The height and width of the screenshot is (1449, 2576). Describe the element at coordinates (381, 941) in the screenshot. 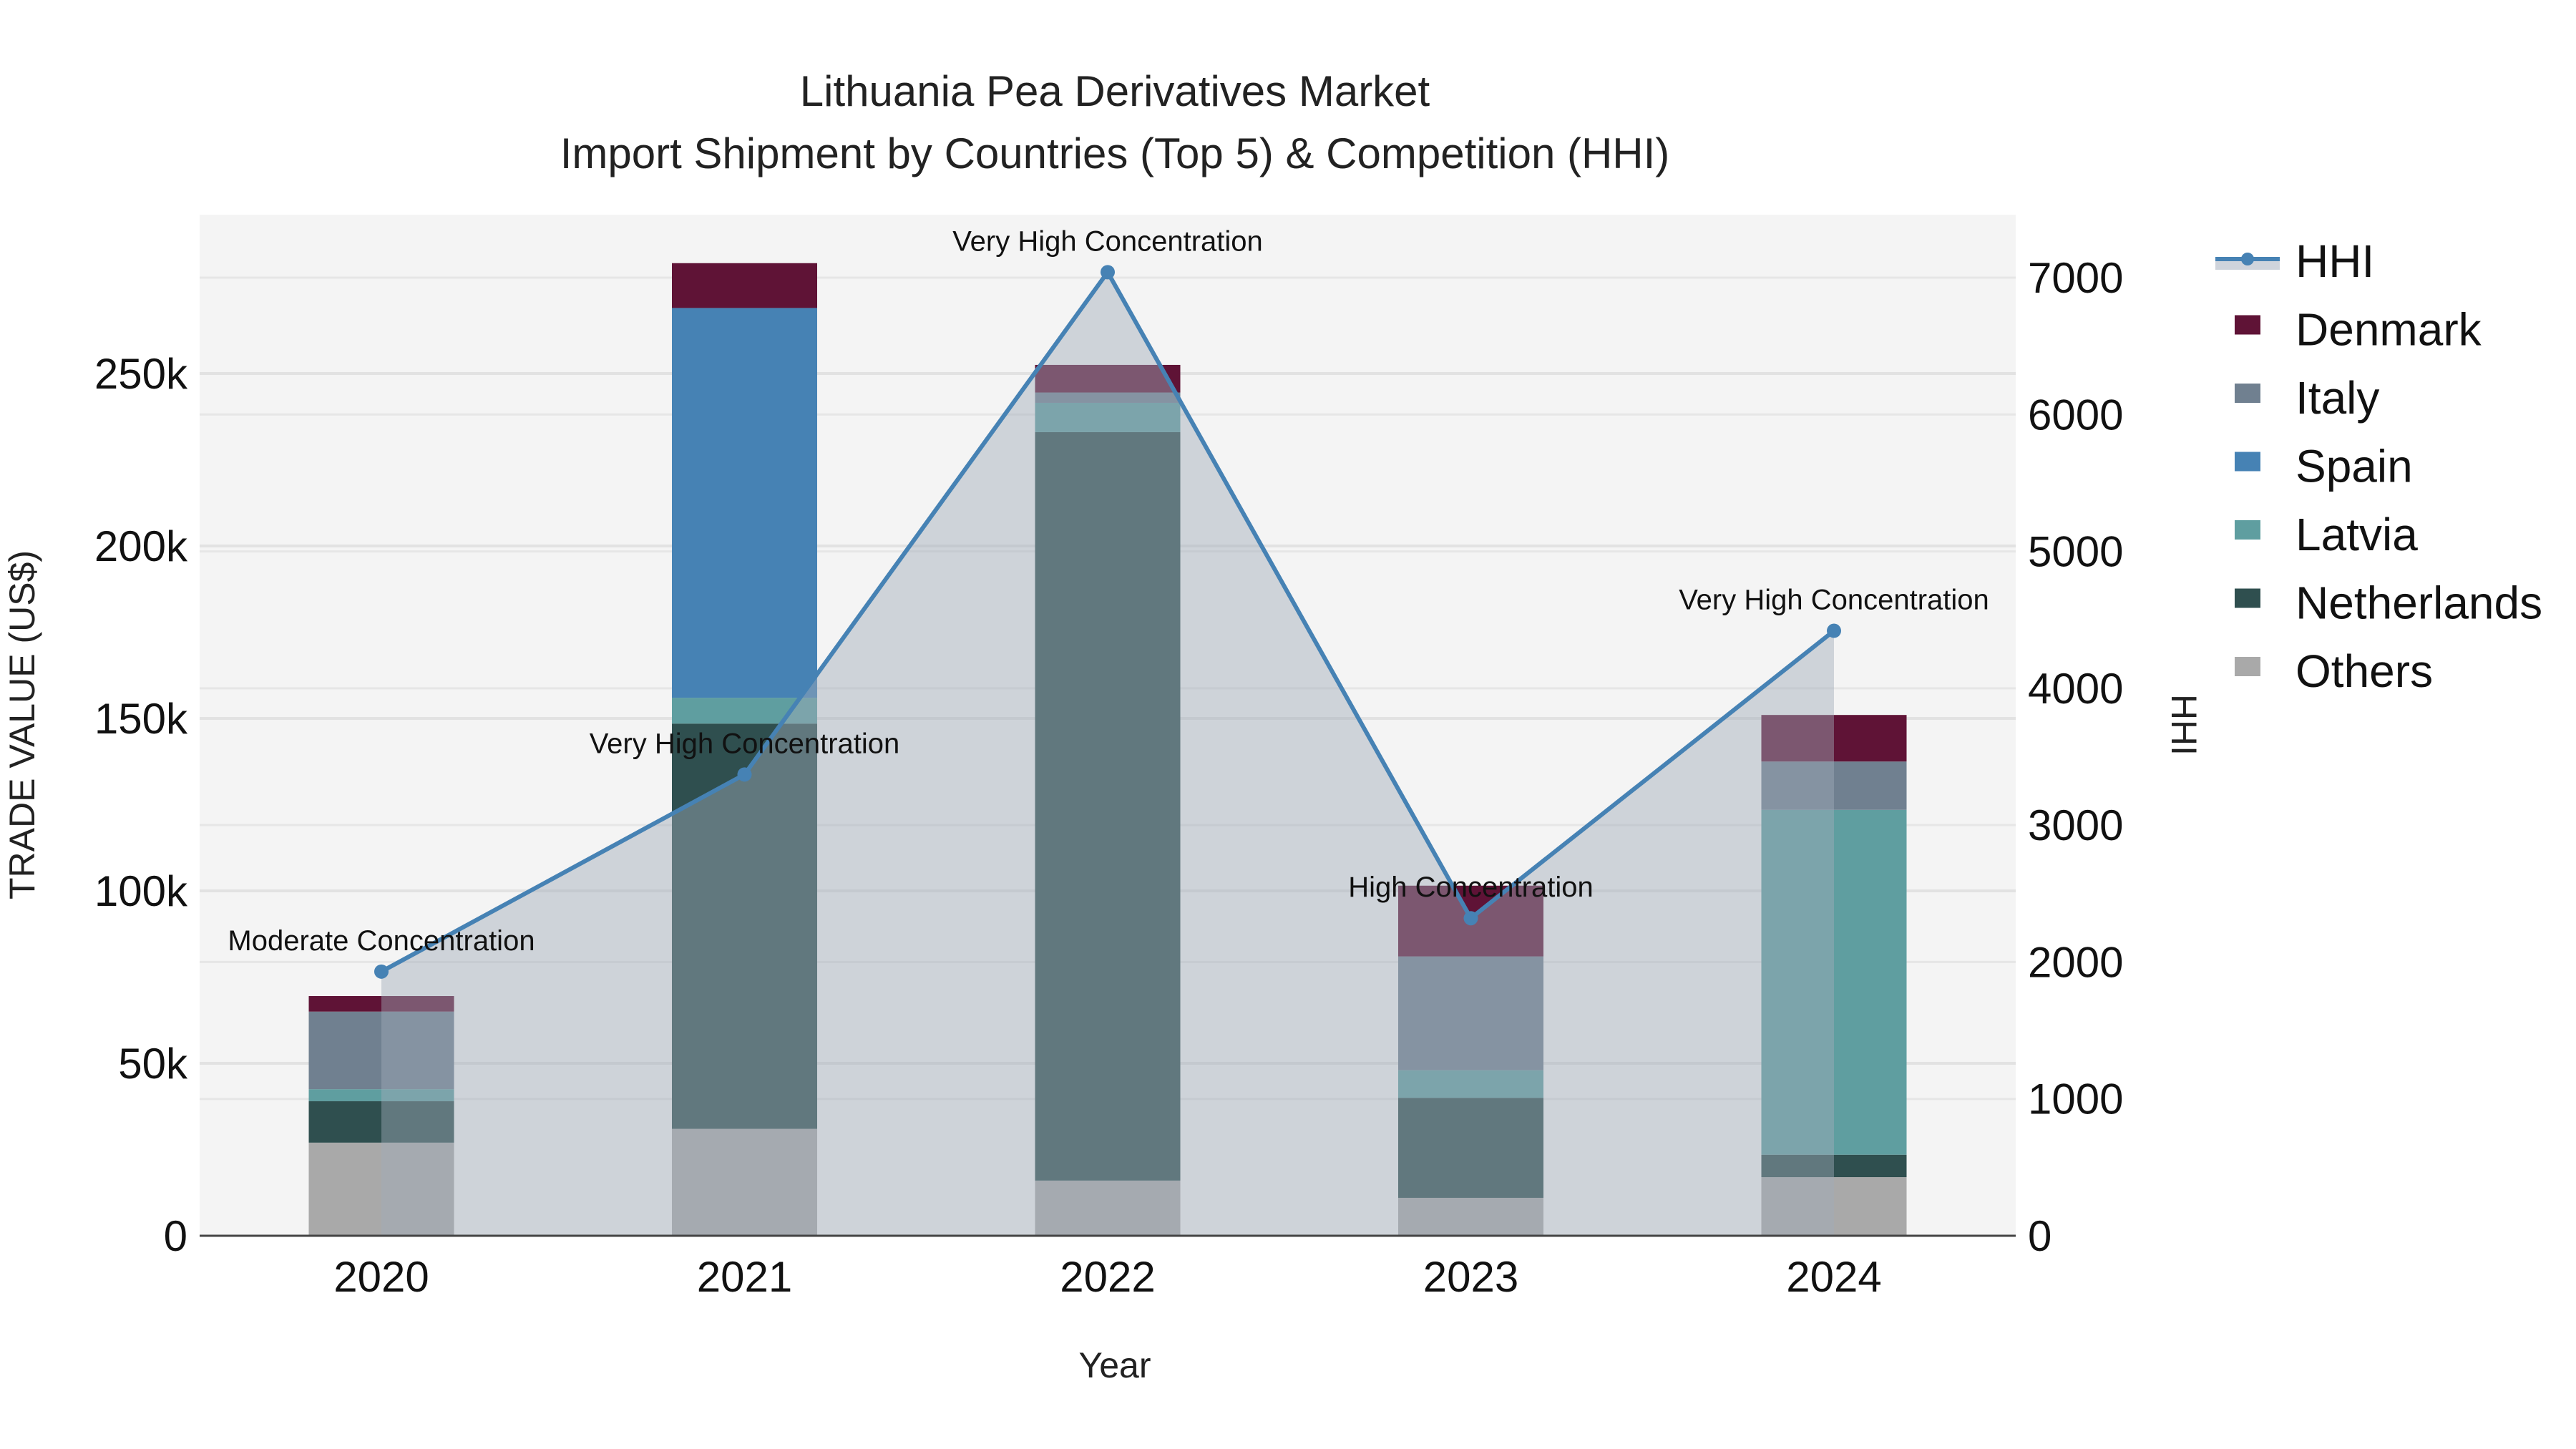

I see `hhi-annotation: Moderate Concentration` at that location.